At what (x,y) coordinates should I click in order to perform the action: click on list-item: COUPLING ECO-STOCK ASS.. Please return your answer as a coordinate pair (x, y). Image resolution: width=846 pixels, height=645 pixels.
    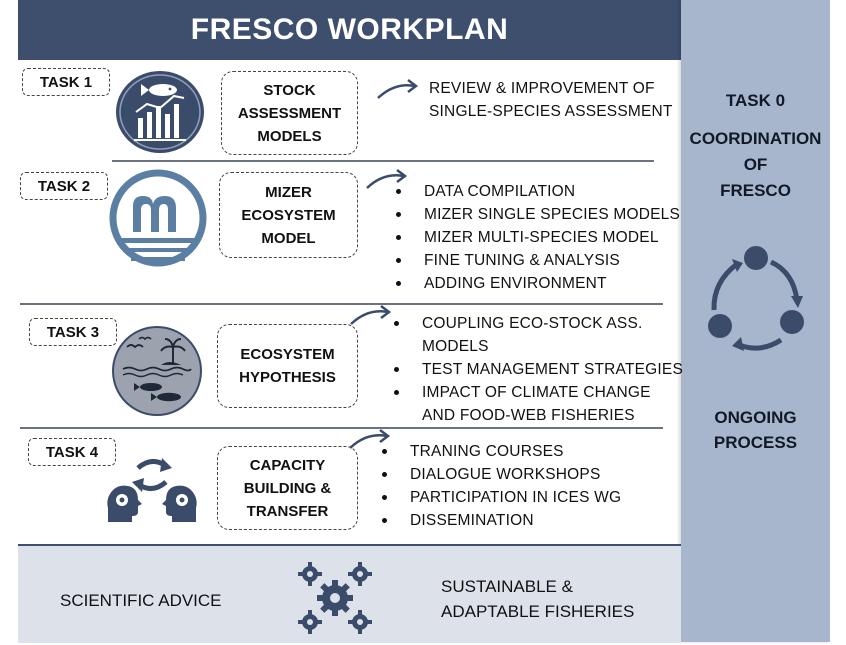
    Looking at the image, I should click on (537, 323).